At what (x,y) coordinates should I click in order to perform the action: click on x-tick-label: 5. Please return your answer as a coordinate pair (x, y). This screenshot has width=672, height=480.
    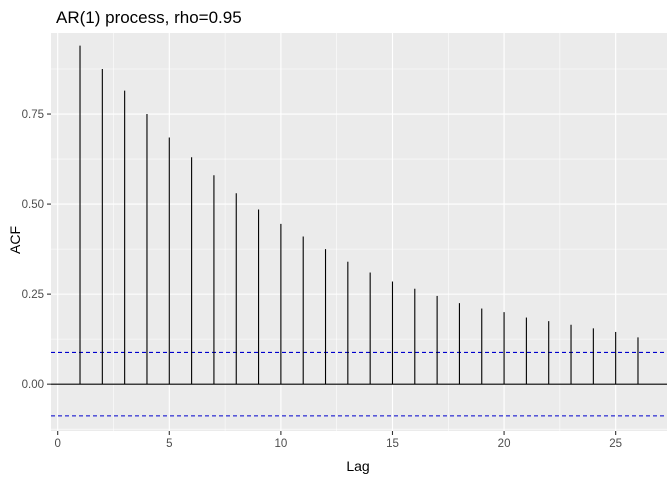
    Looking at the image, I should click on (169, 444).